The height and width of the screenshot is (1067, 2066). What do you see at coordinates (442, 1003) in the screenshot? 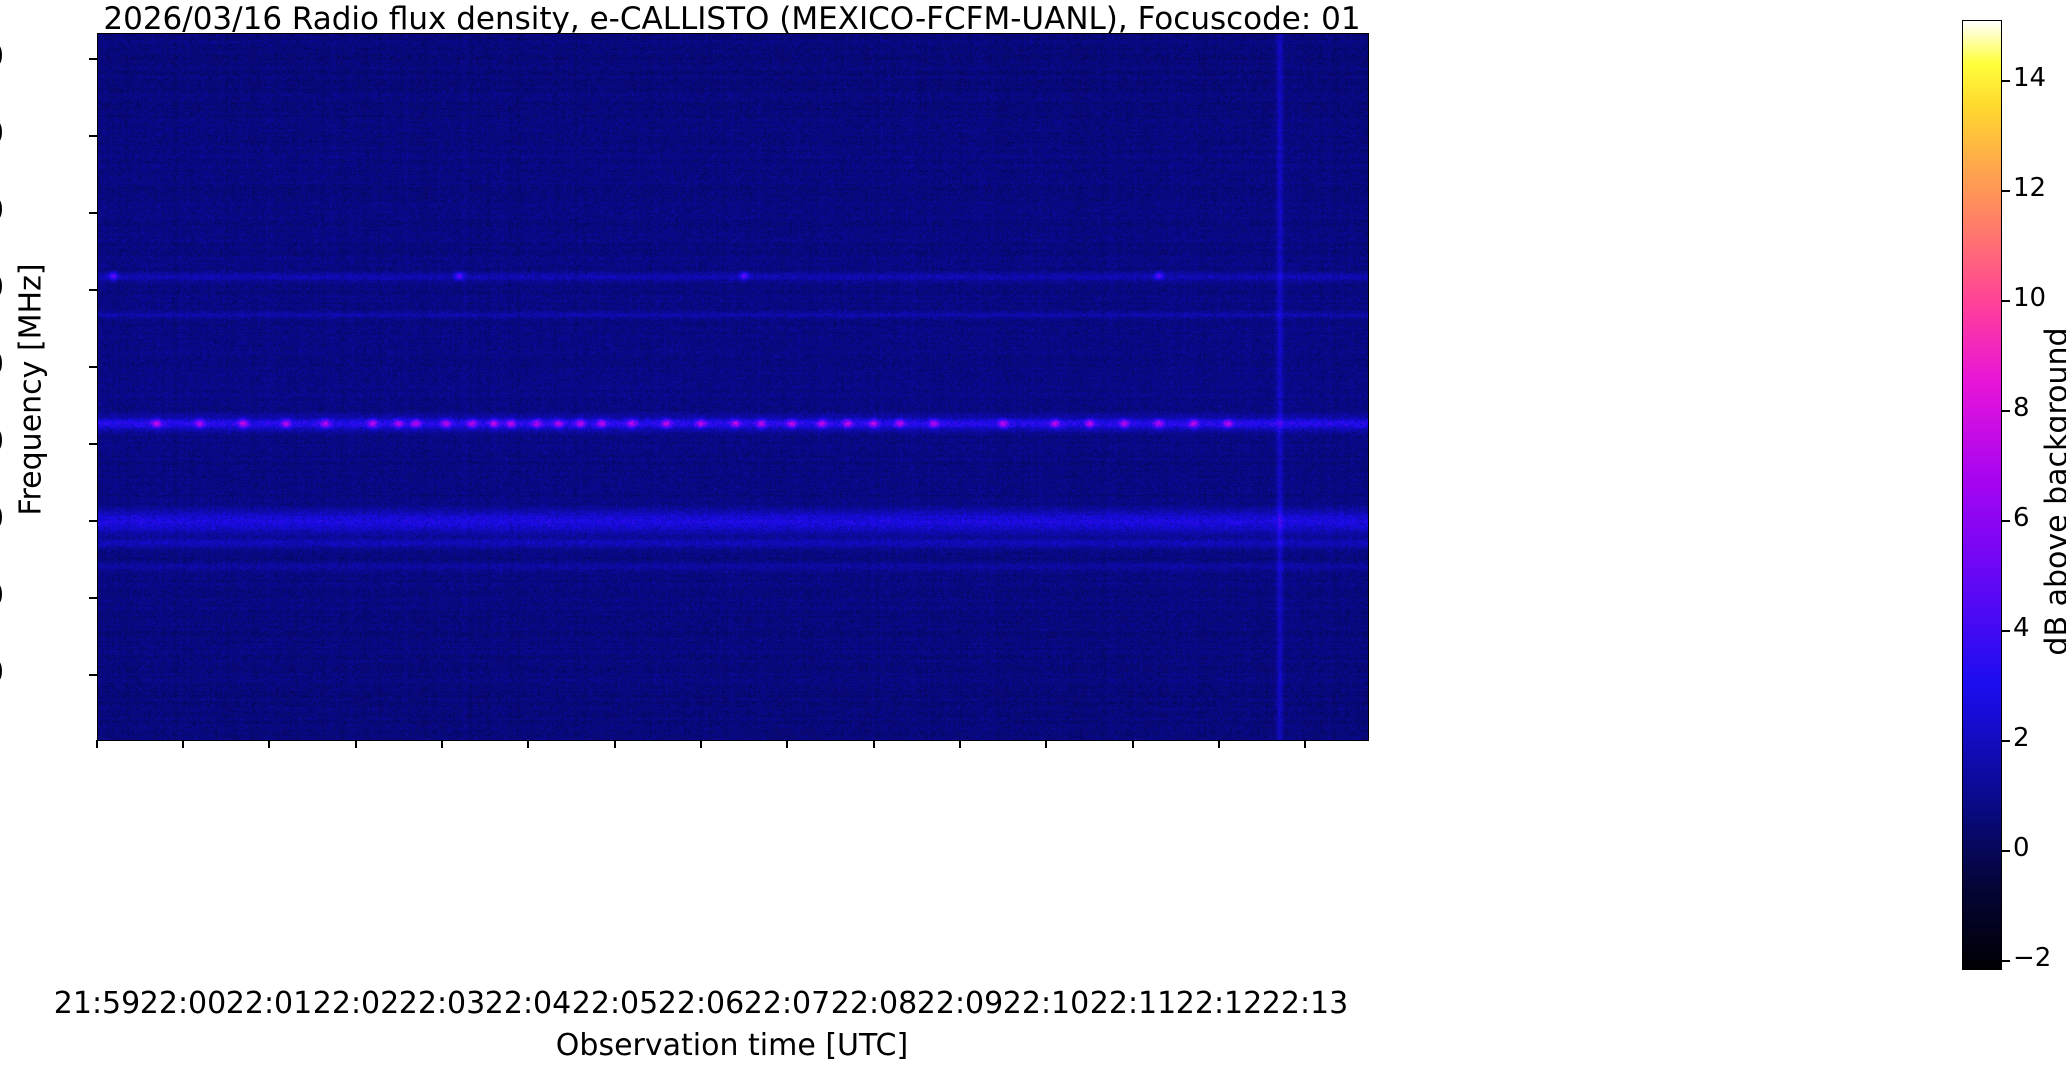
I see `x-tick-label: 22:03` at bounding box center [442, 1003].